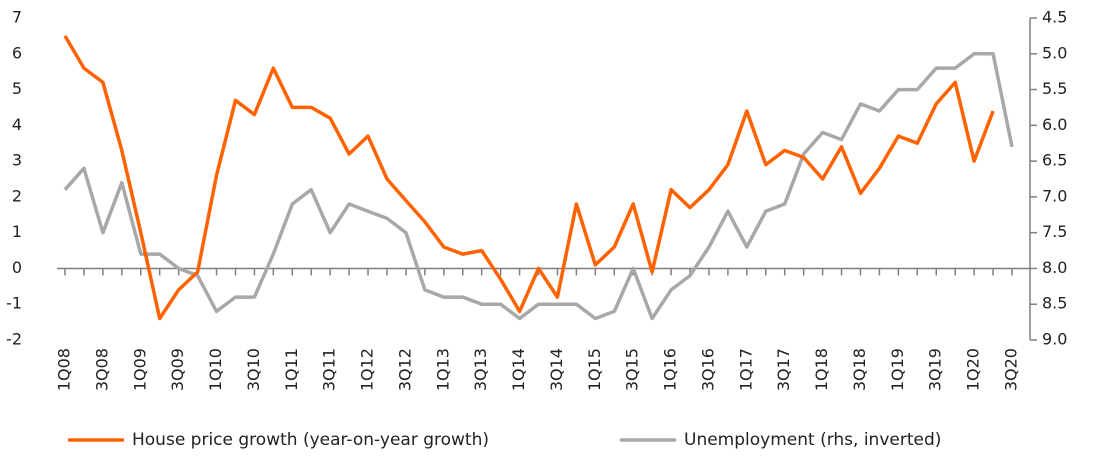 This screenshot has width=1111, height=461. Describe the element at coordinates (17, 160) in the screenshot. I see `y-tick-label: 3` at that location.